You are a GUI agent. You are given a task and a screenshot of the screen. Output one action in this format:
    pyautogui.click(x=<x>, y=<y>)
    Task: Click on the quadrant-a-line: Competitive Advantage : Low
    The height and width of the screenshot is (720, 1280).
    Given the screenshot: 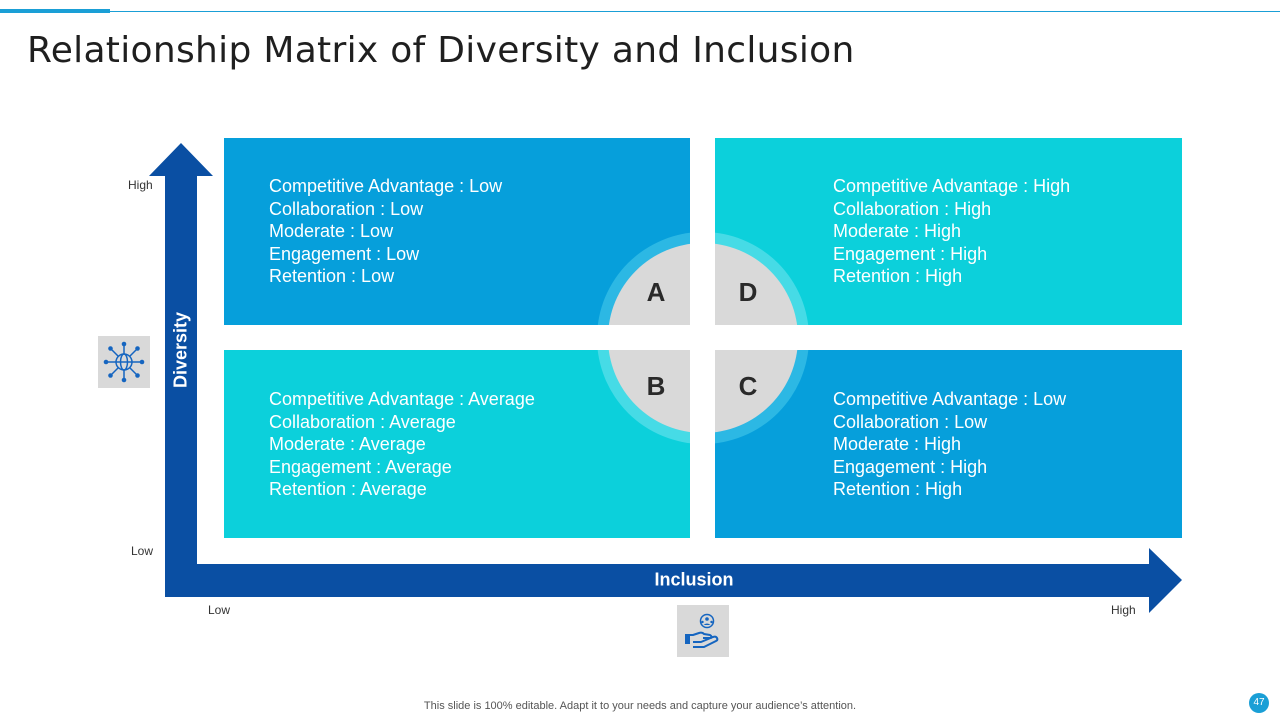 What is the action you would take?
    pyautogui.click(x=386, y=186)
    